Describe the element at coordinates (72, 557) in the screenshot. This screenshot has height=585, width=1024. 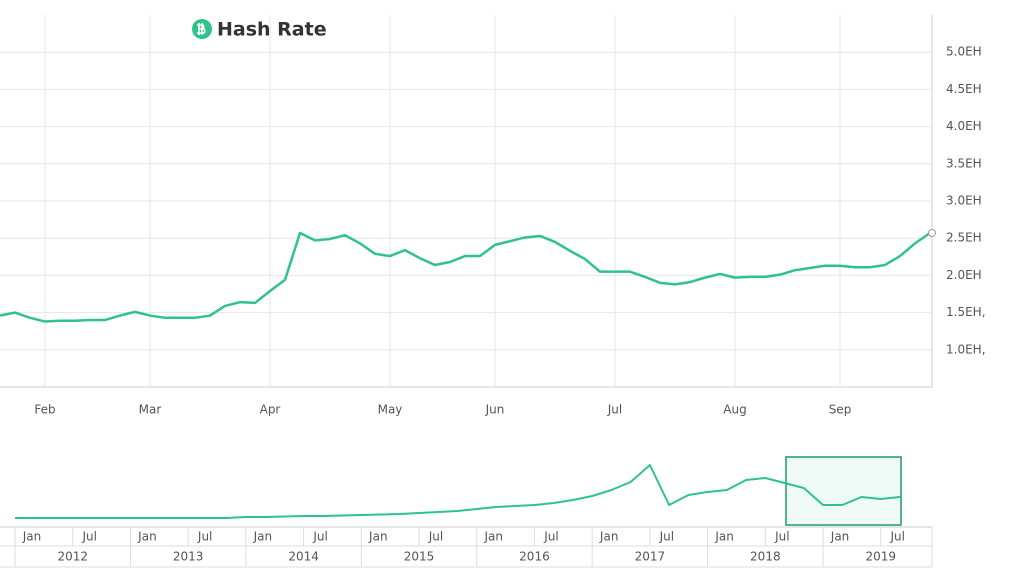
I see `navigator-year-label: 2012` at that location.